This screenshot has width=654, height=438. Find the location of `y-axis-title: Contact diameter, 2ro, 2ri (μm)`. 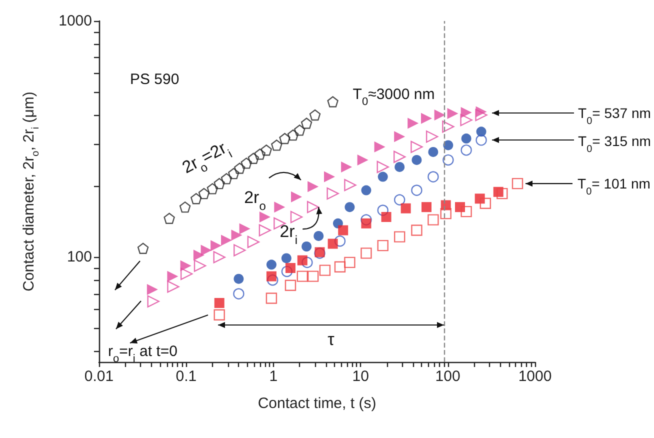

y-axis-title: Contact diameter, 2ro, 2ri (μm) is located at coordinates (31, 192).